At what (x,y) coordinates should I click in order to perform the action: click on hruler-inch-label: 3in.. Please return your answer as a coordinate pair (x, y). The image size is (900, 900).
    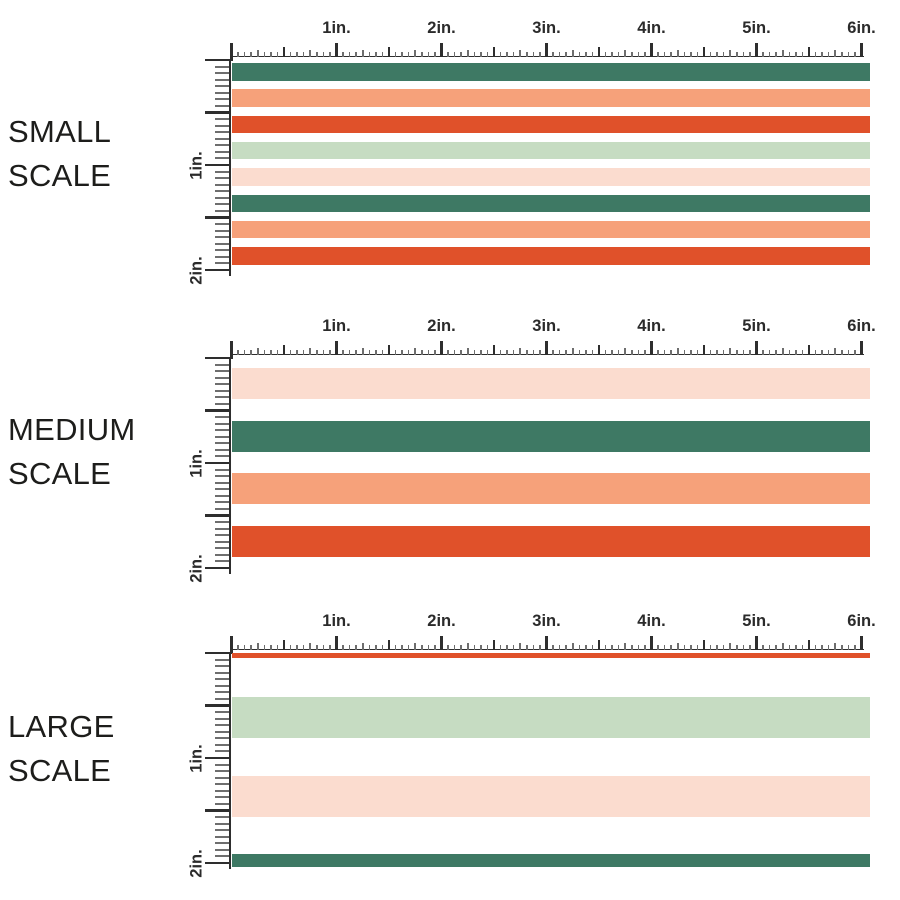
    Looking at the image, I should click on (546, 621).